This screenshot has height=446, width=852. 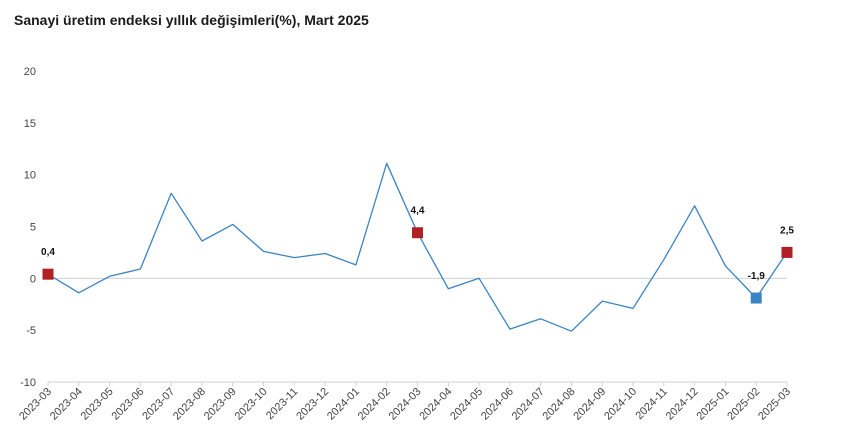 I want to click on x-tick-label: 2023-11, so click(x=282, y=404).